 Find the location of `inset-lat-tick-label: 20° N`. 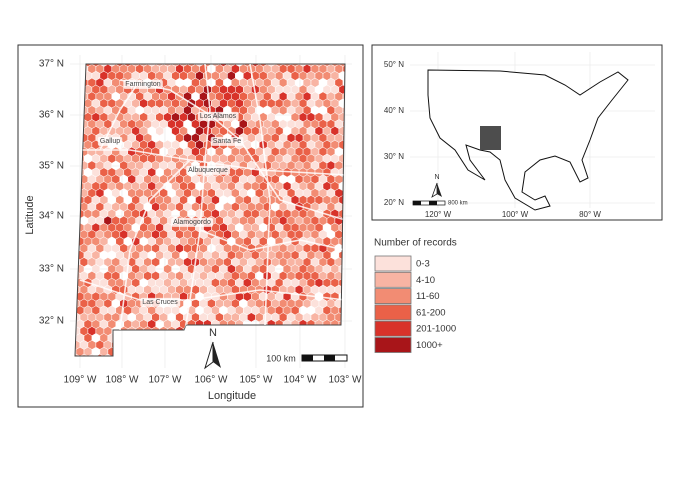

inset-lat-tick-label: 20° N is located at coordinates (394, 202).